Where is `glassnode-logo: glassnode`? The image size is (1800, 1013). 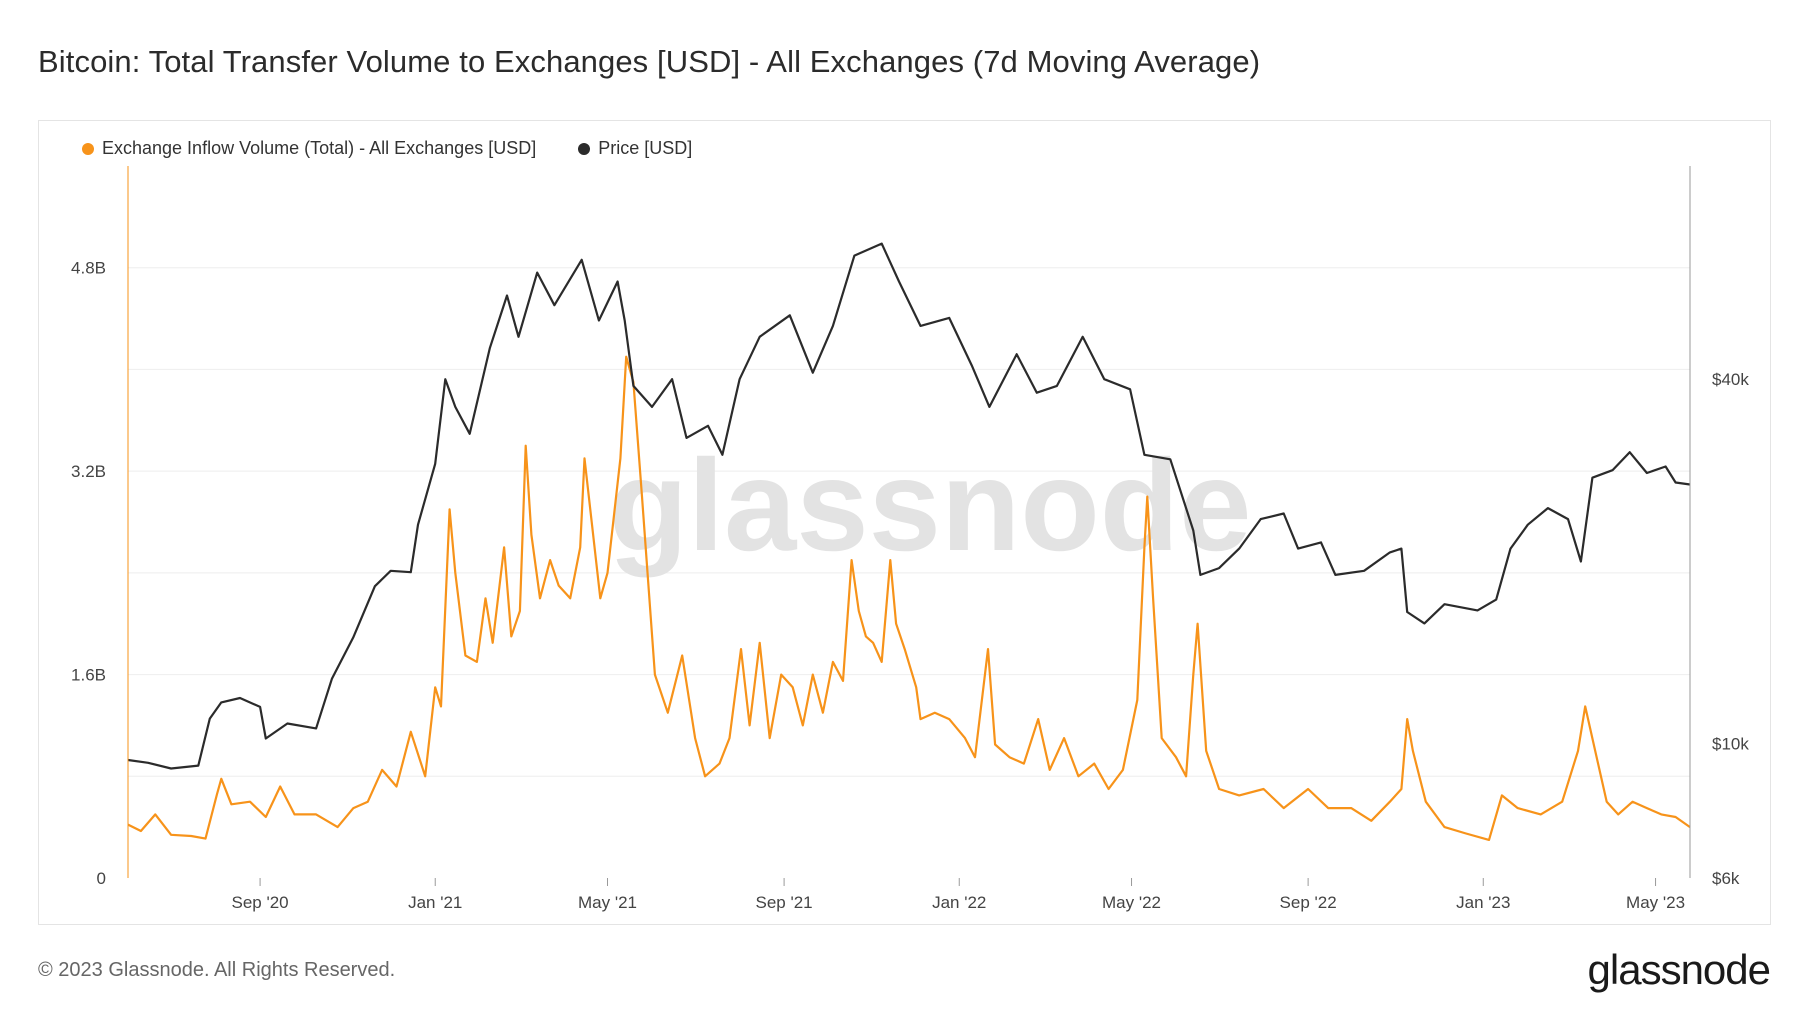
glassnode-logo: glassnode is located at coordinates (1679, 969).